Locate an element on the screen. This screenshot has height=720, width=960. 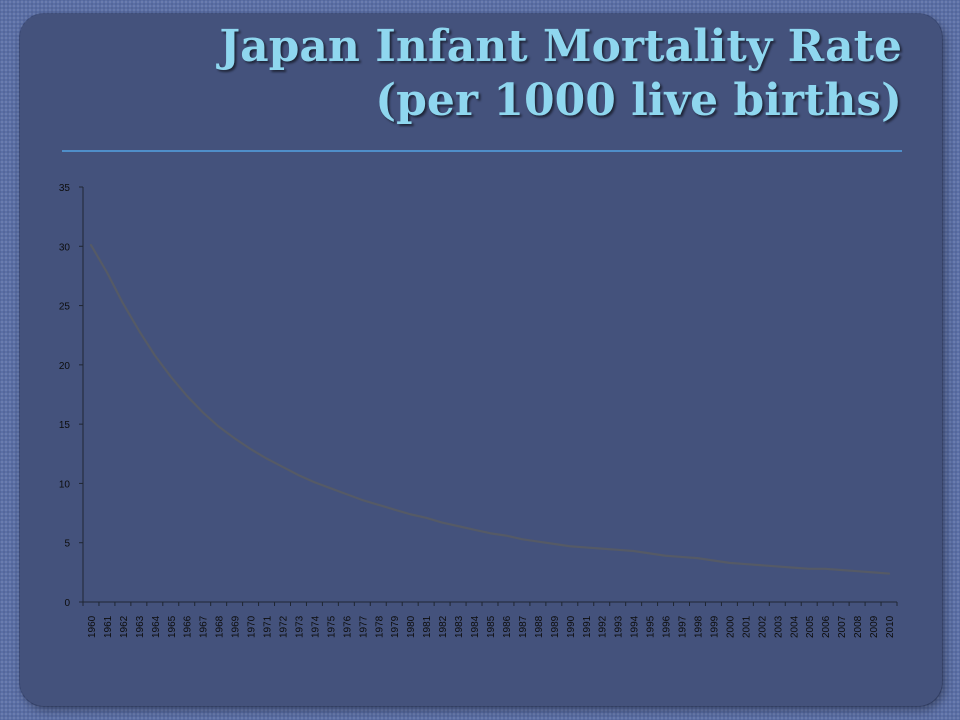
slide-title-line2: (per 1000 live births) is located at coordinates (638, 100).